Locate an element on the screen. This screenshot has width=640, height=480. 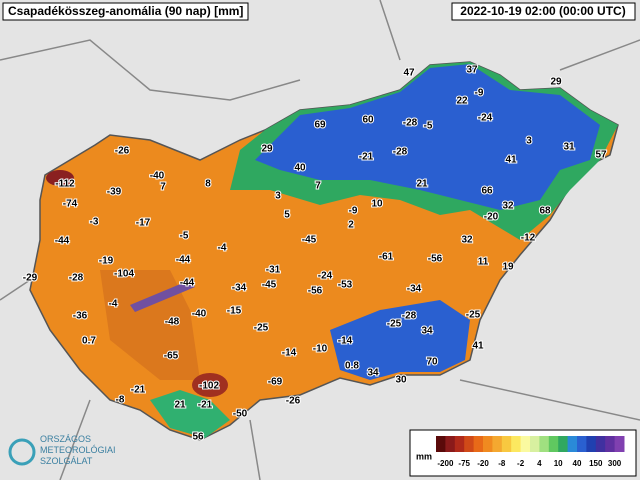
station-value: 41 is located at coordinates (478, 346).